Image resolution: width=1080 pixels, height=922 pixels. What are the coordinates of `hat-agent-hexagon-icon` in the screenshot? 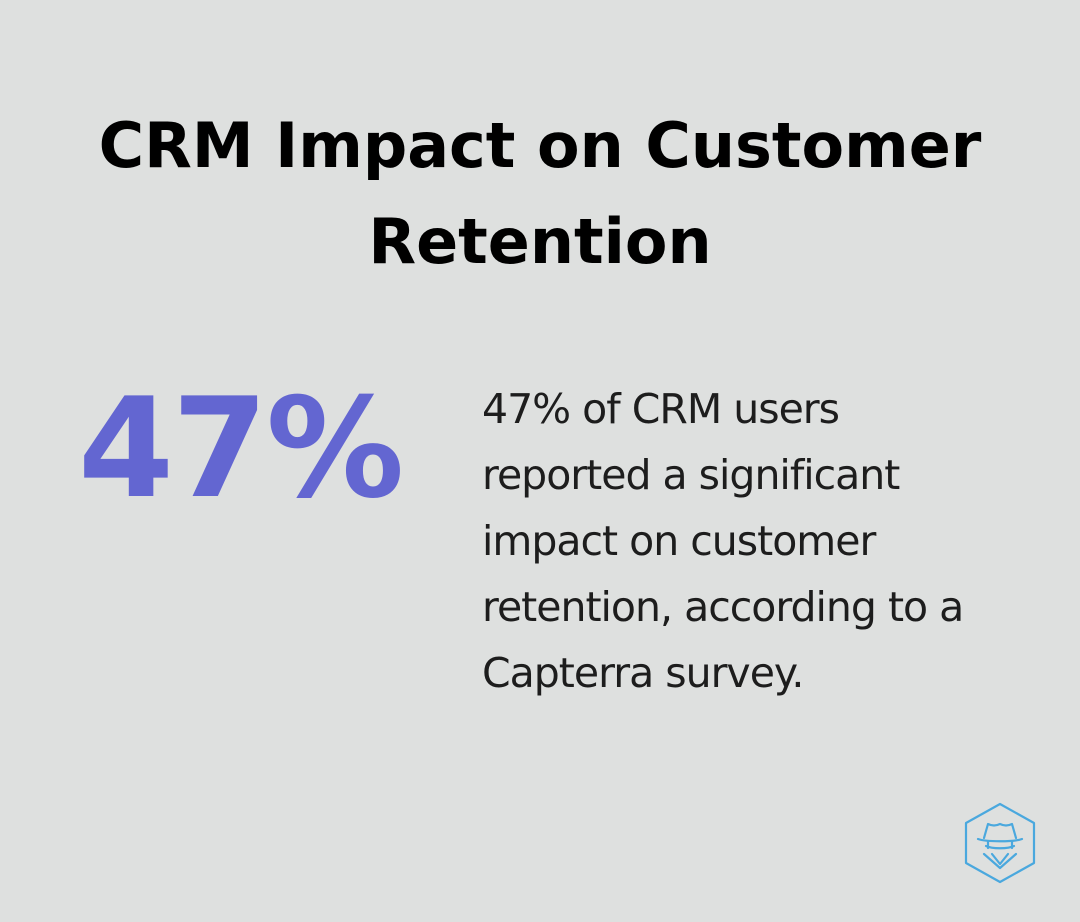 It's located at (1000, 843).